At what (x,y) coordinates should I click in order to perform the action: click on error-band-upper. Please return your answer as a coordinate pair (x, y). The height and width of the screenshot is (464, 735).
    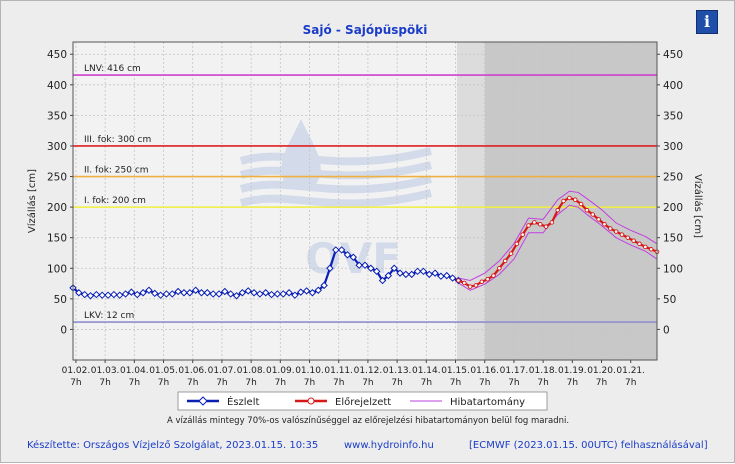
    Looking at the image, I should click on (558, 236).